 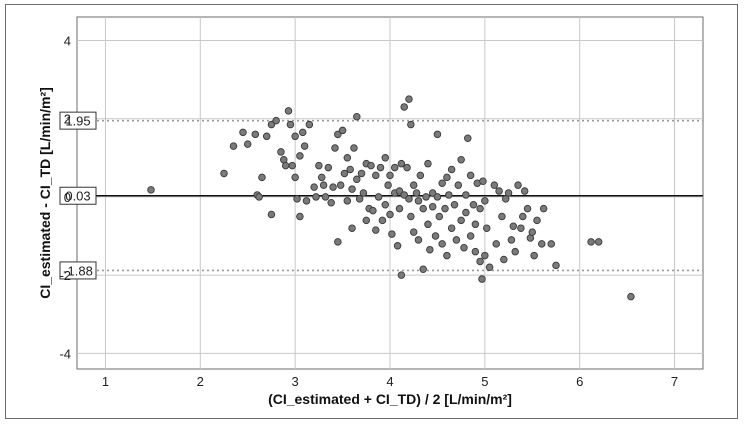 I want to click on x-tick-label: 3, so click(x=295, y=381).